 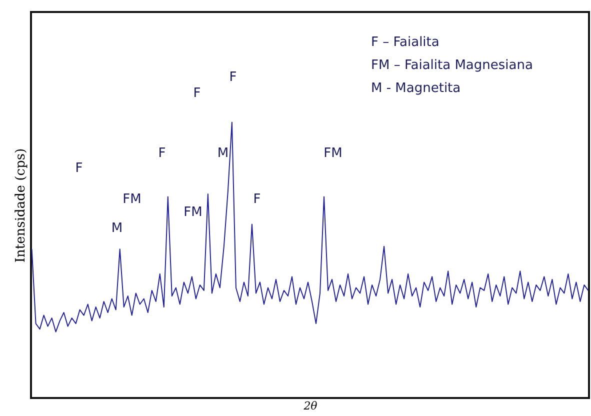 What do you see at coordinates (21, 205) in the screenshot?
I see `y-axis-title: Intensidade (cps)` at bounding box center [21, 205].